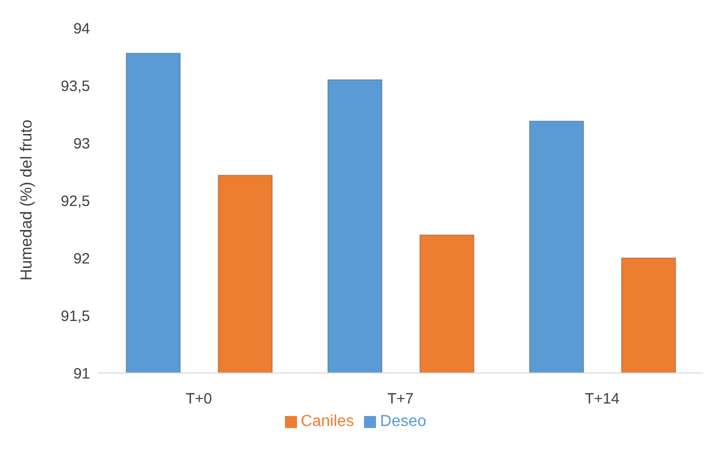  I want to click on x-tick-label: T+0, so click(199, 399).